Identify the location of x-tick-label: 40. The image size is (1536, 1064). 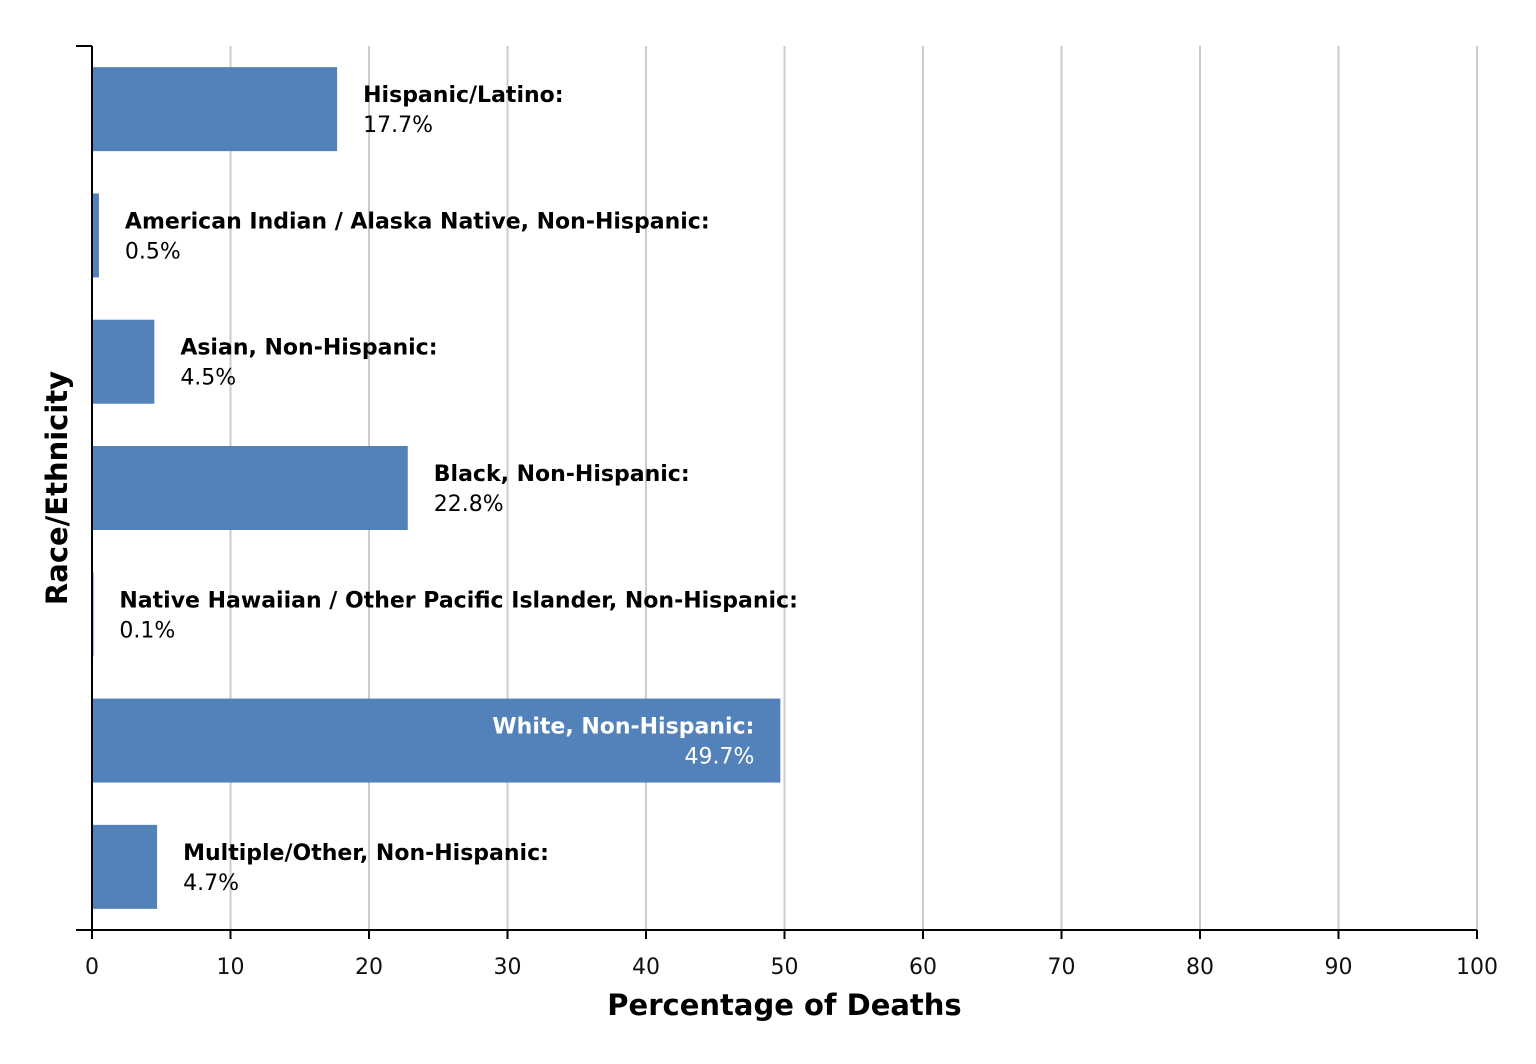
(646, 967).